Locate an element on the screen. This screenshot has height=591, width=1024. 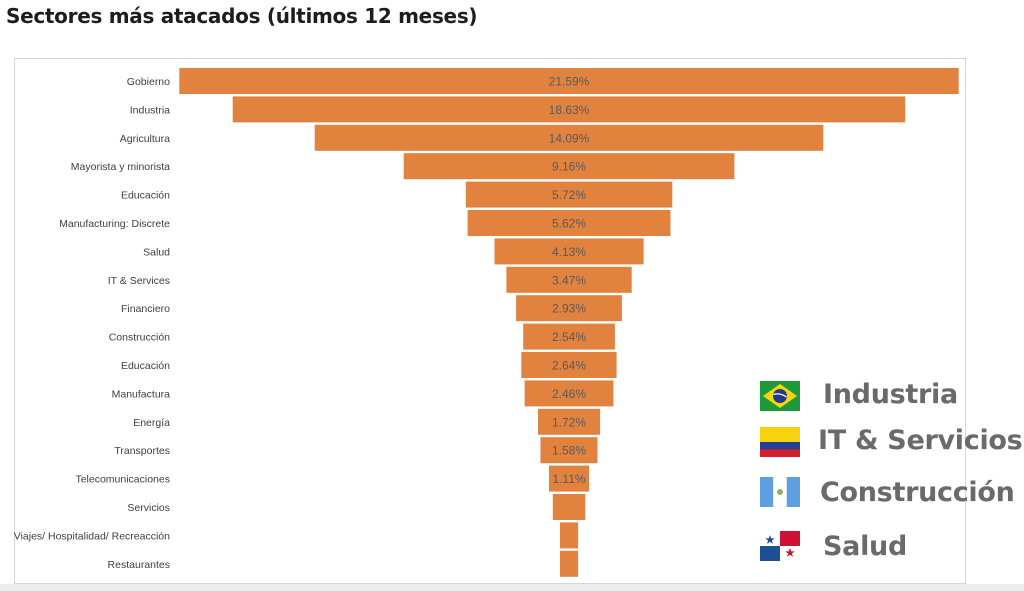
data-label: 3.47% is located at coordinates (569, 280).